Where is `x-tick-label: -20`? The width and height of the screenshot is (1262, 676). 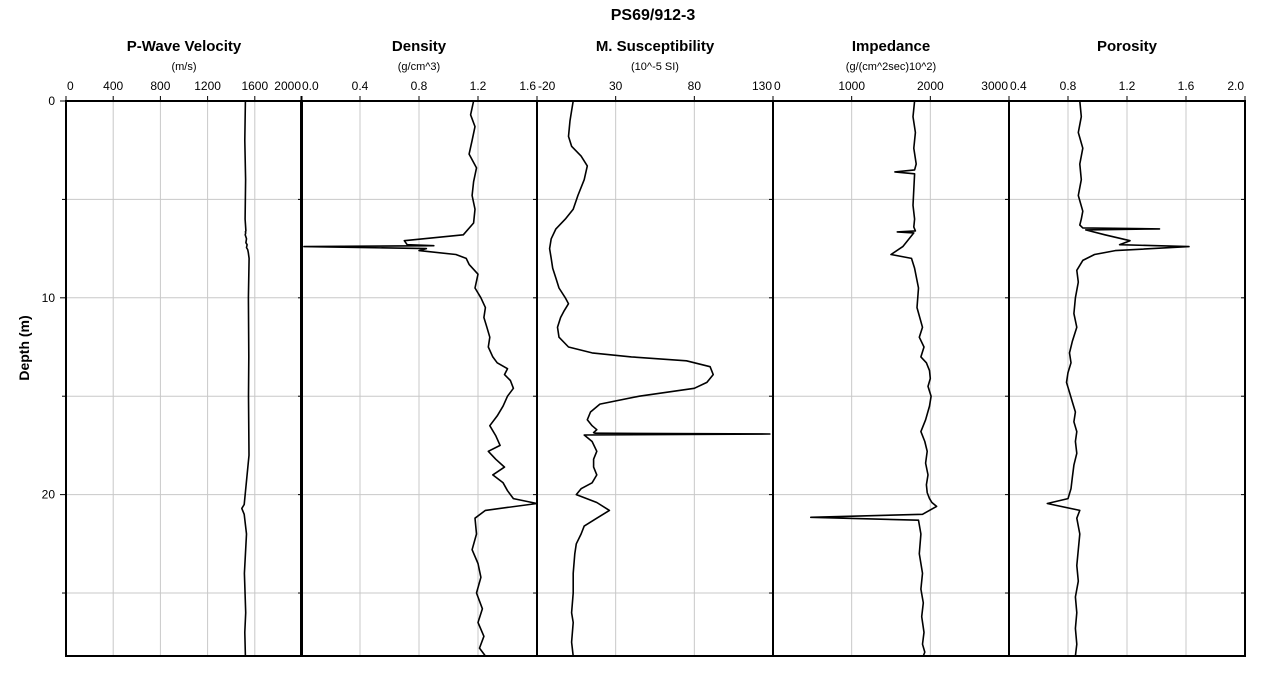
x-tick-label: -20 is located at coordinates (547, 86).